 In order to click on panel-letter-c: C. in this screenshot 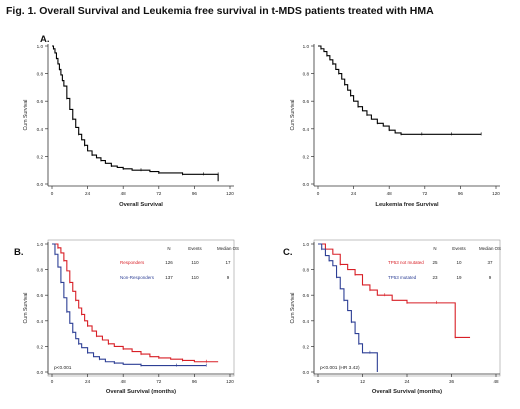, I will do `click(288, 252)`.